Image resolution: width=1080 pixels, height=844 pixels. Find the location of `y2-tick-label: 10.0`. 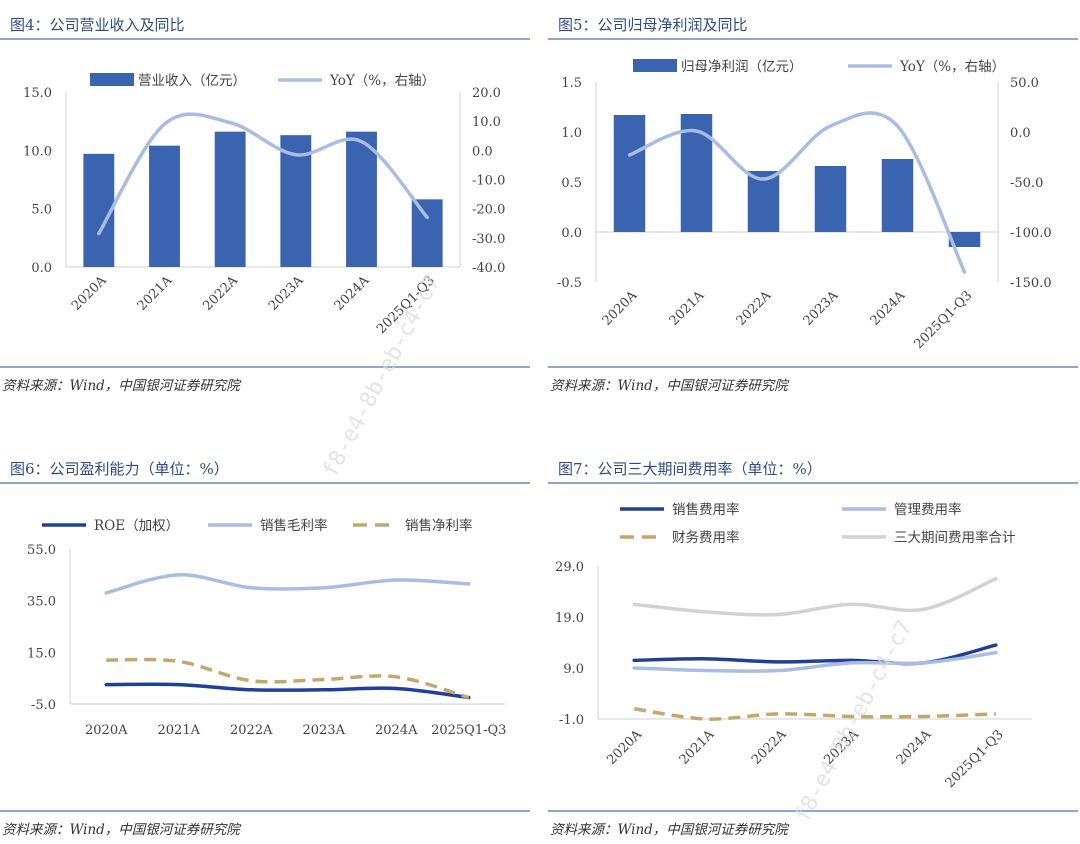

y2-tick-label: 10.0 is located at coordinates (486, 122).